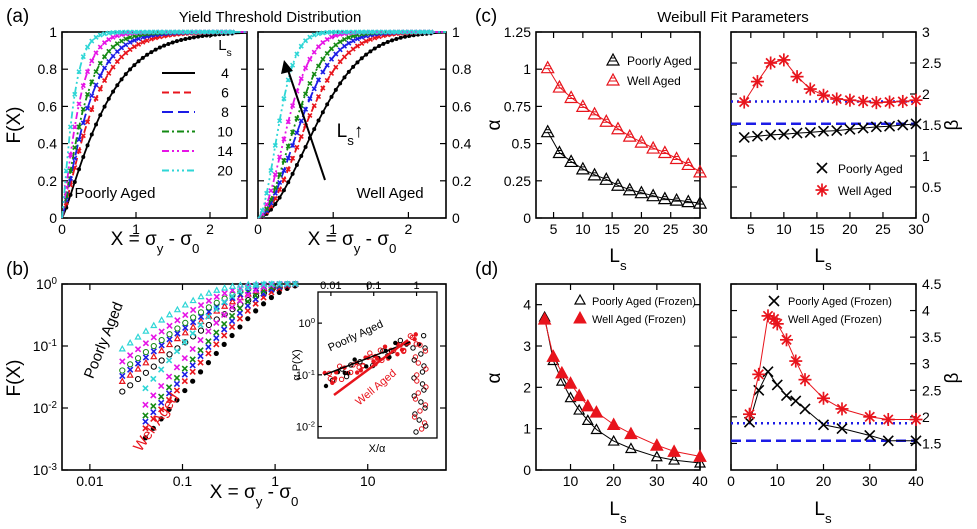 The image size is (977, 529). What do you see at coordinates (53, 218) in the screenshot?
I see `panel-a-y-tick-label: 0` at bounding box center [53, 218].